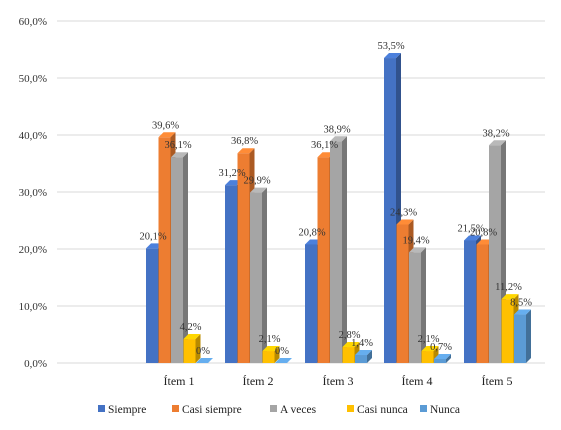 This screenshot has height=430, width=561. I want to click on data-label: 2,1%, so click(429, 339).